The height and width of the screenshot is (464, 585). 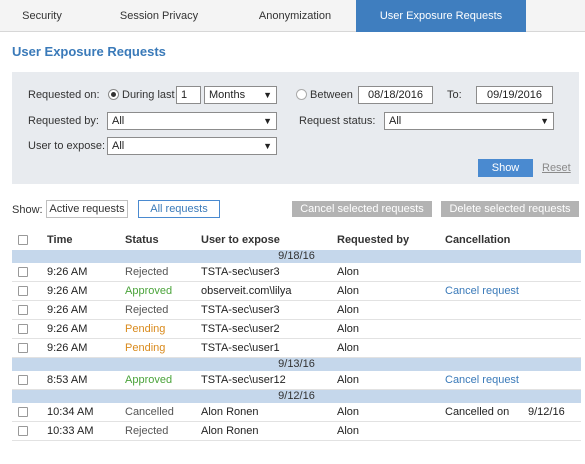 I want to click on table-row: 9:26 AM Pending TSTA-sec\user1 Alon, so click(x=296, y=348).